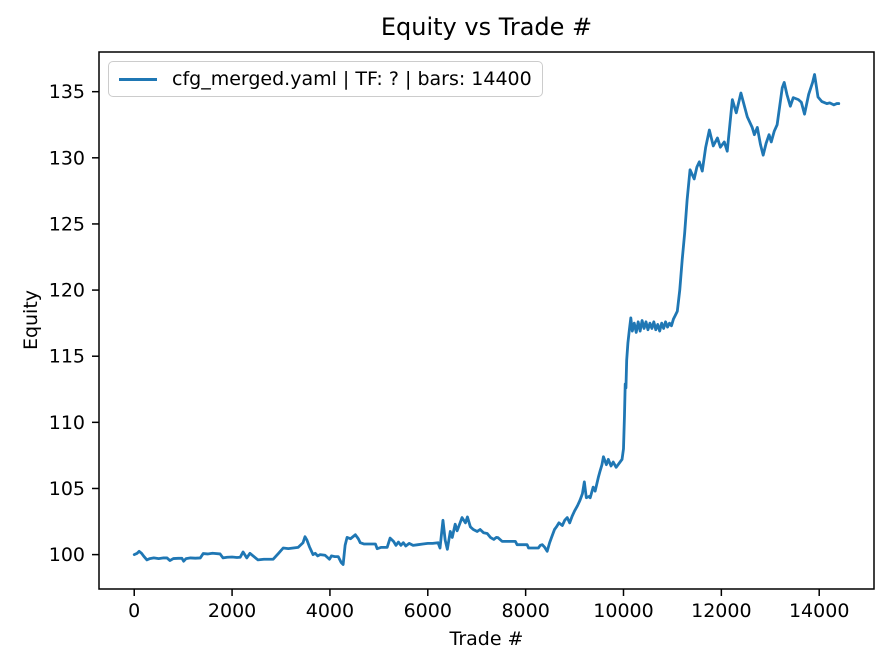 The image size is (896, 672). Describe the element at coordinates (428, 611) in the screenshot. I see `x-tick-label: 6000` at that location.